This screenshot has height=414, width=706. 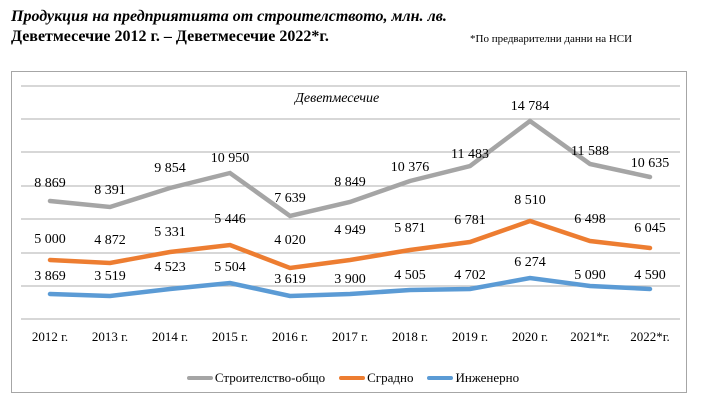 What do you see at coordinates (650, 275) in the screenshot?
I see `data-label: 4 590` at bounding box center [650, 275].